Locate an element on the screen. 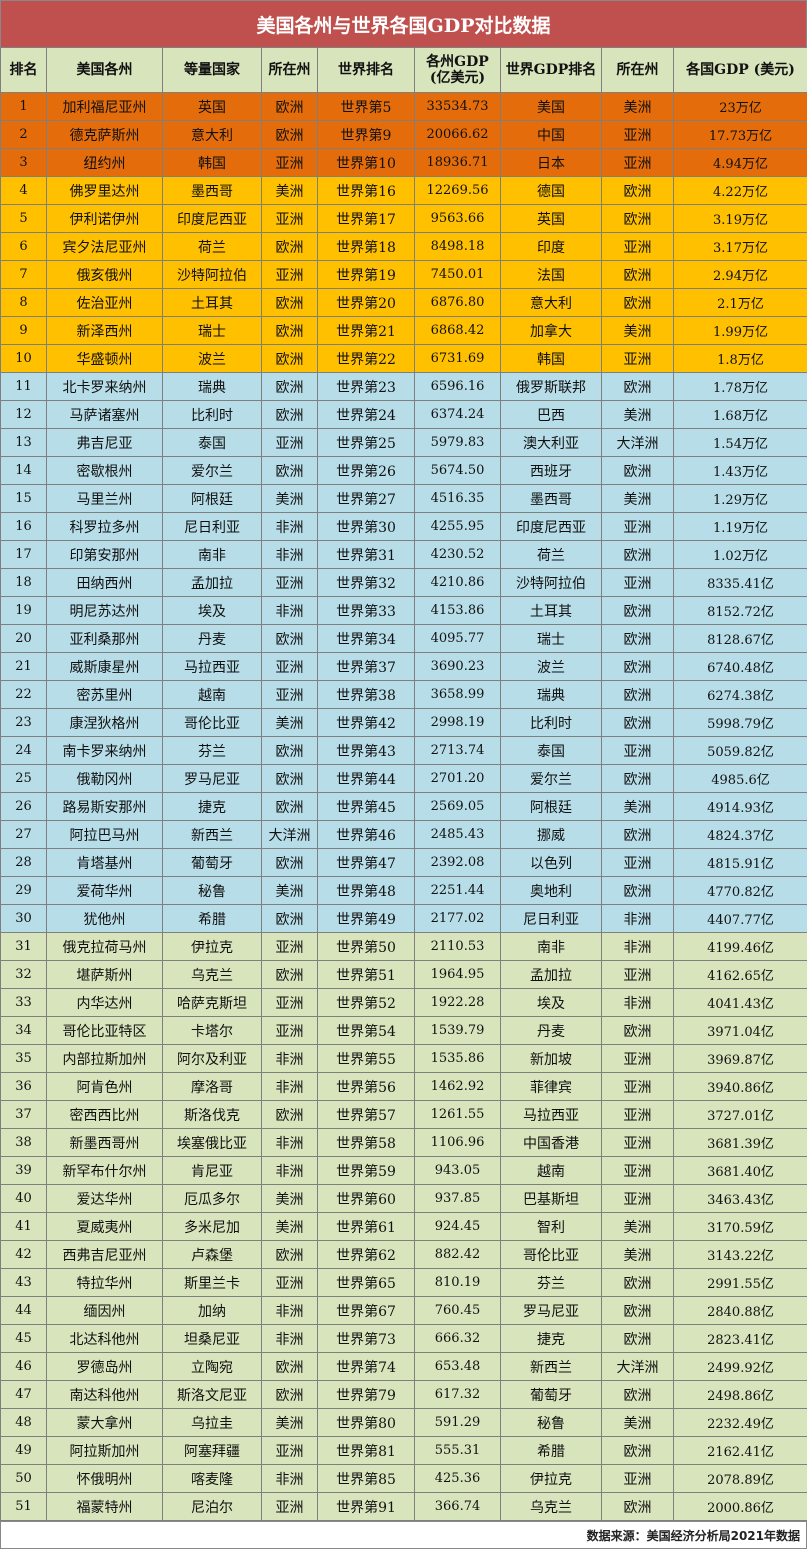 The width and height of the screenshot is (807, 1549). header-equivalent-country: 等量国家 is located at coordinates (212, 70).